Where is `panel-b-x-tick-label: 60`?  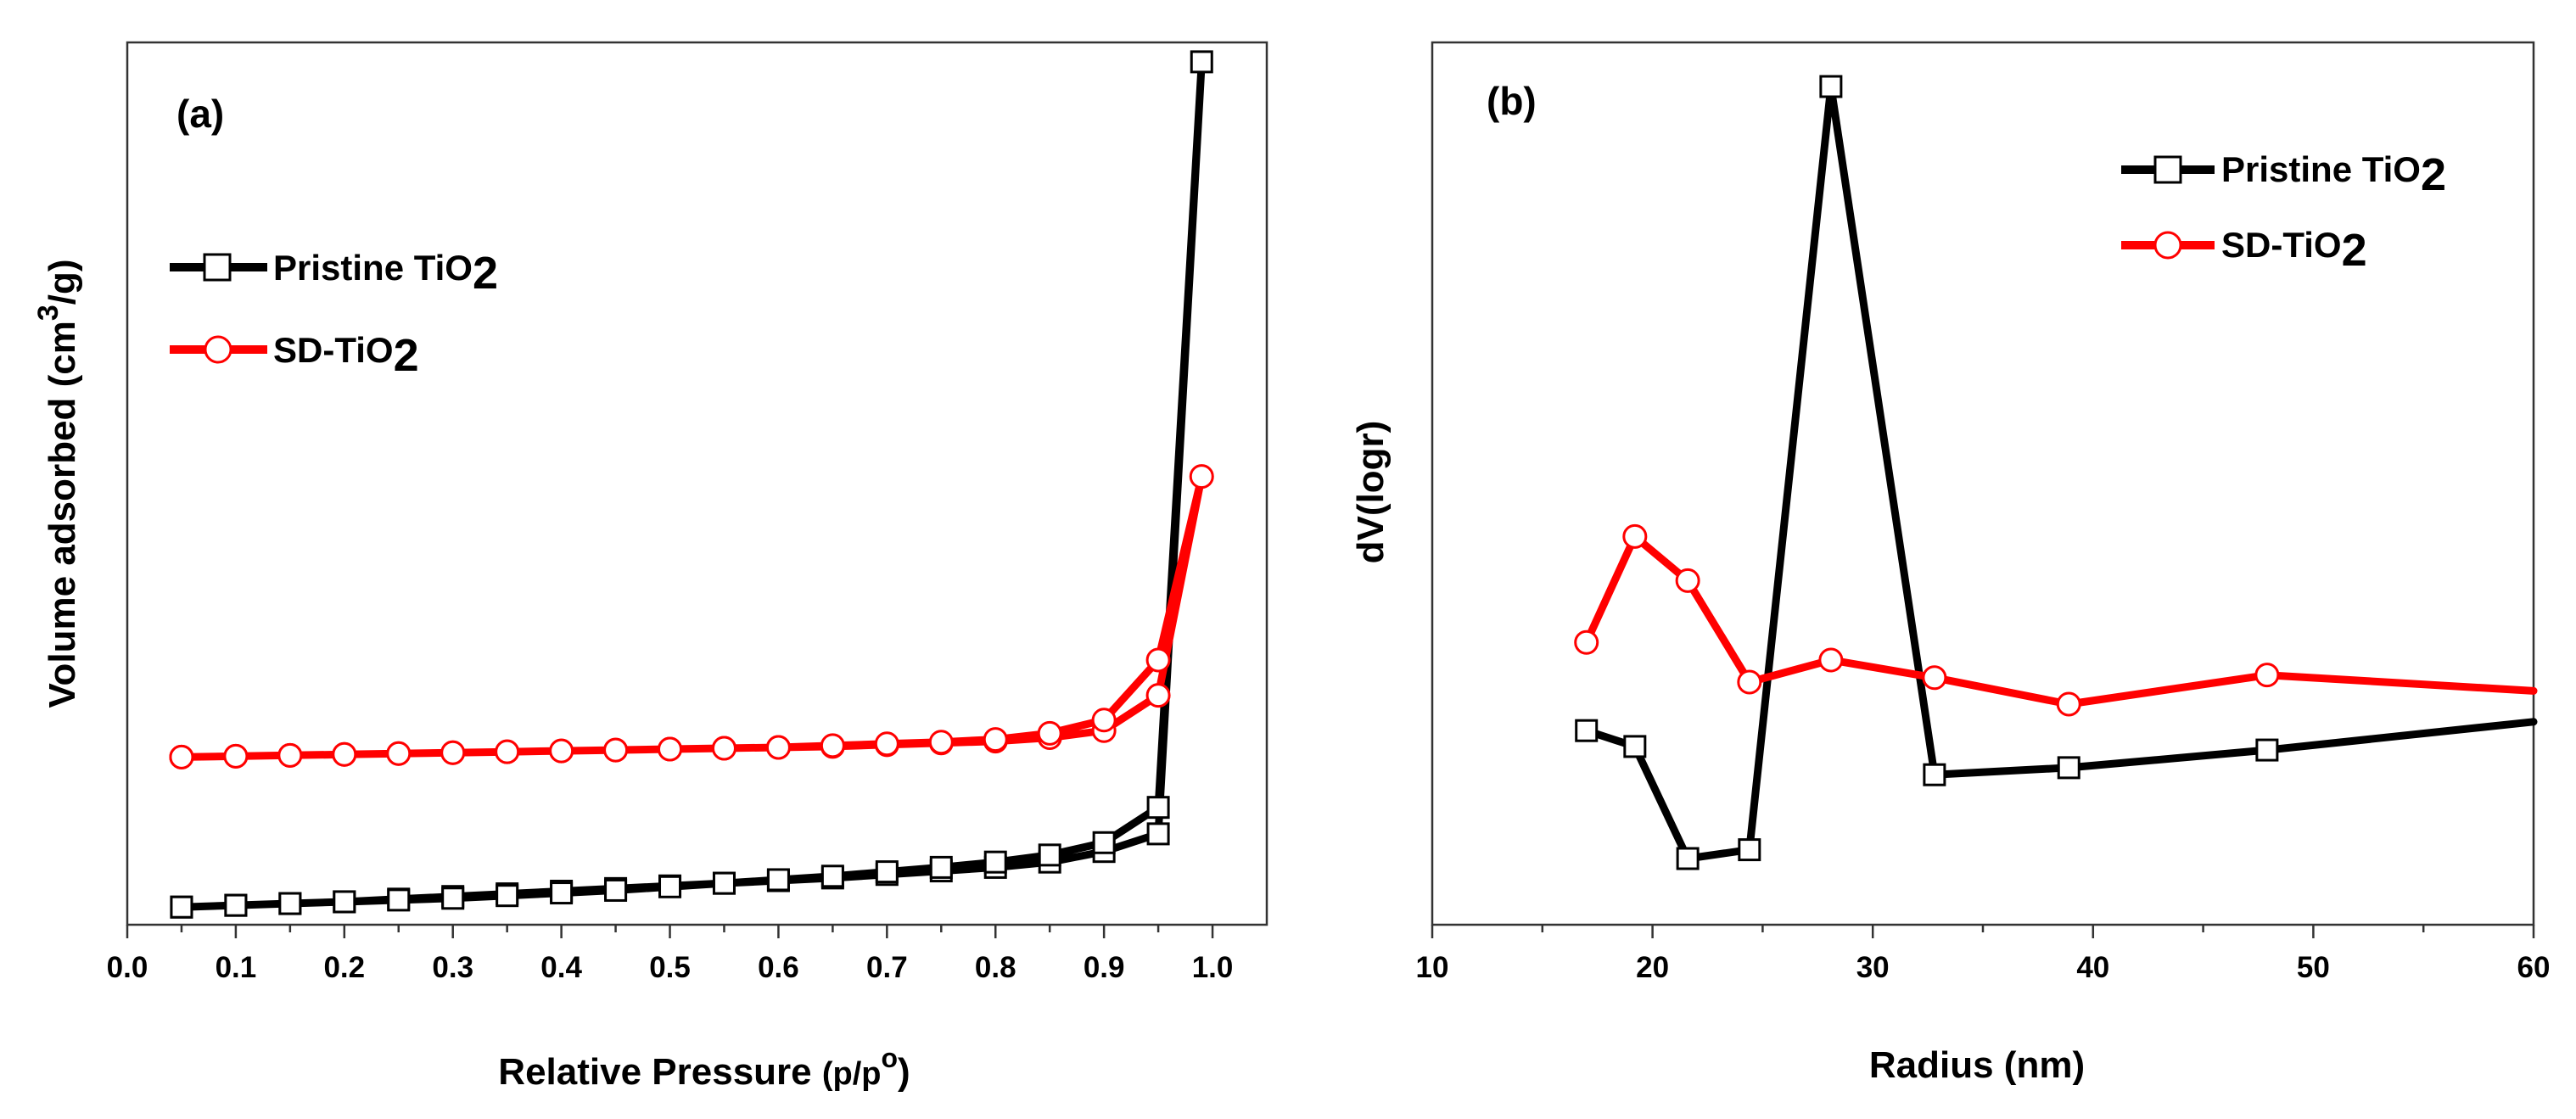 panel-b-x-tick-label: 60 is located at coordinates (2534, 967).